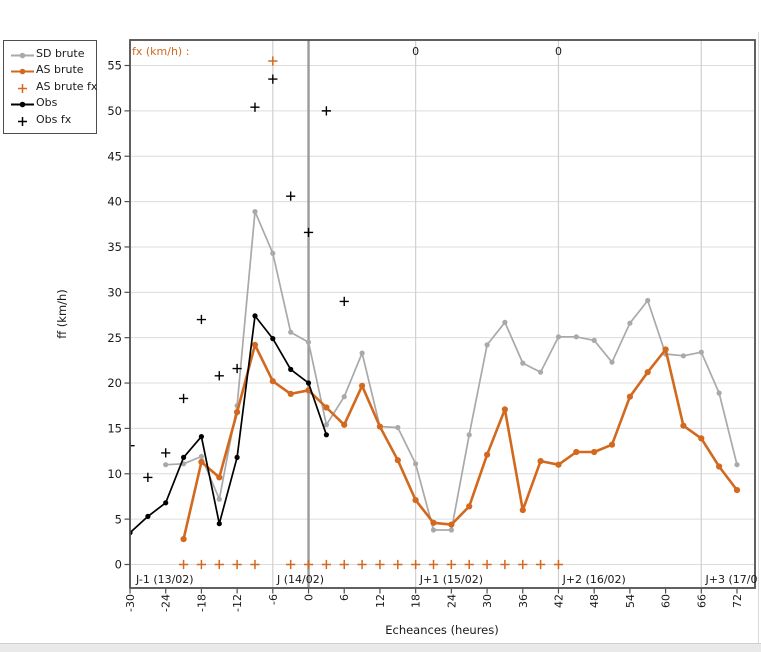  I want to click on x-tick-label: 36, so click(523, 601).